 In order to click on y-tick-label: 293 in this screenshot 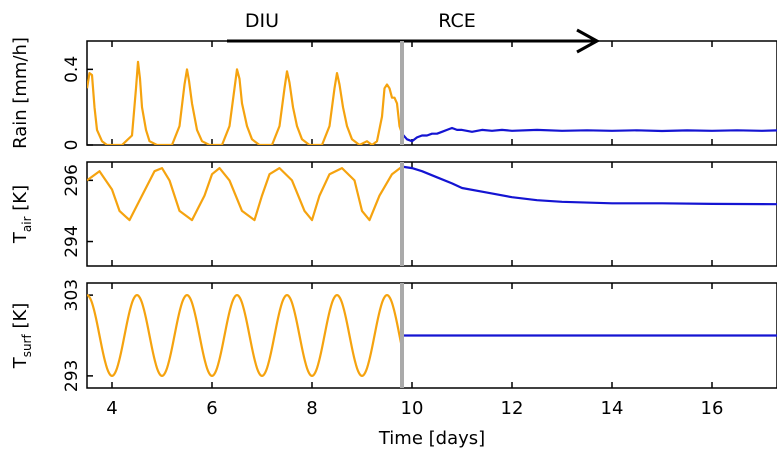, I will do `click(72, 376)`.